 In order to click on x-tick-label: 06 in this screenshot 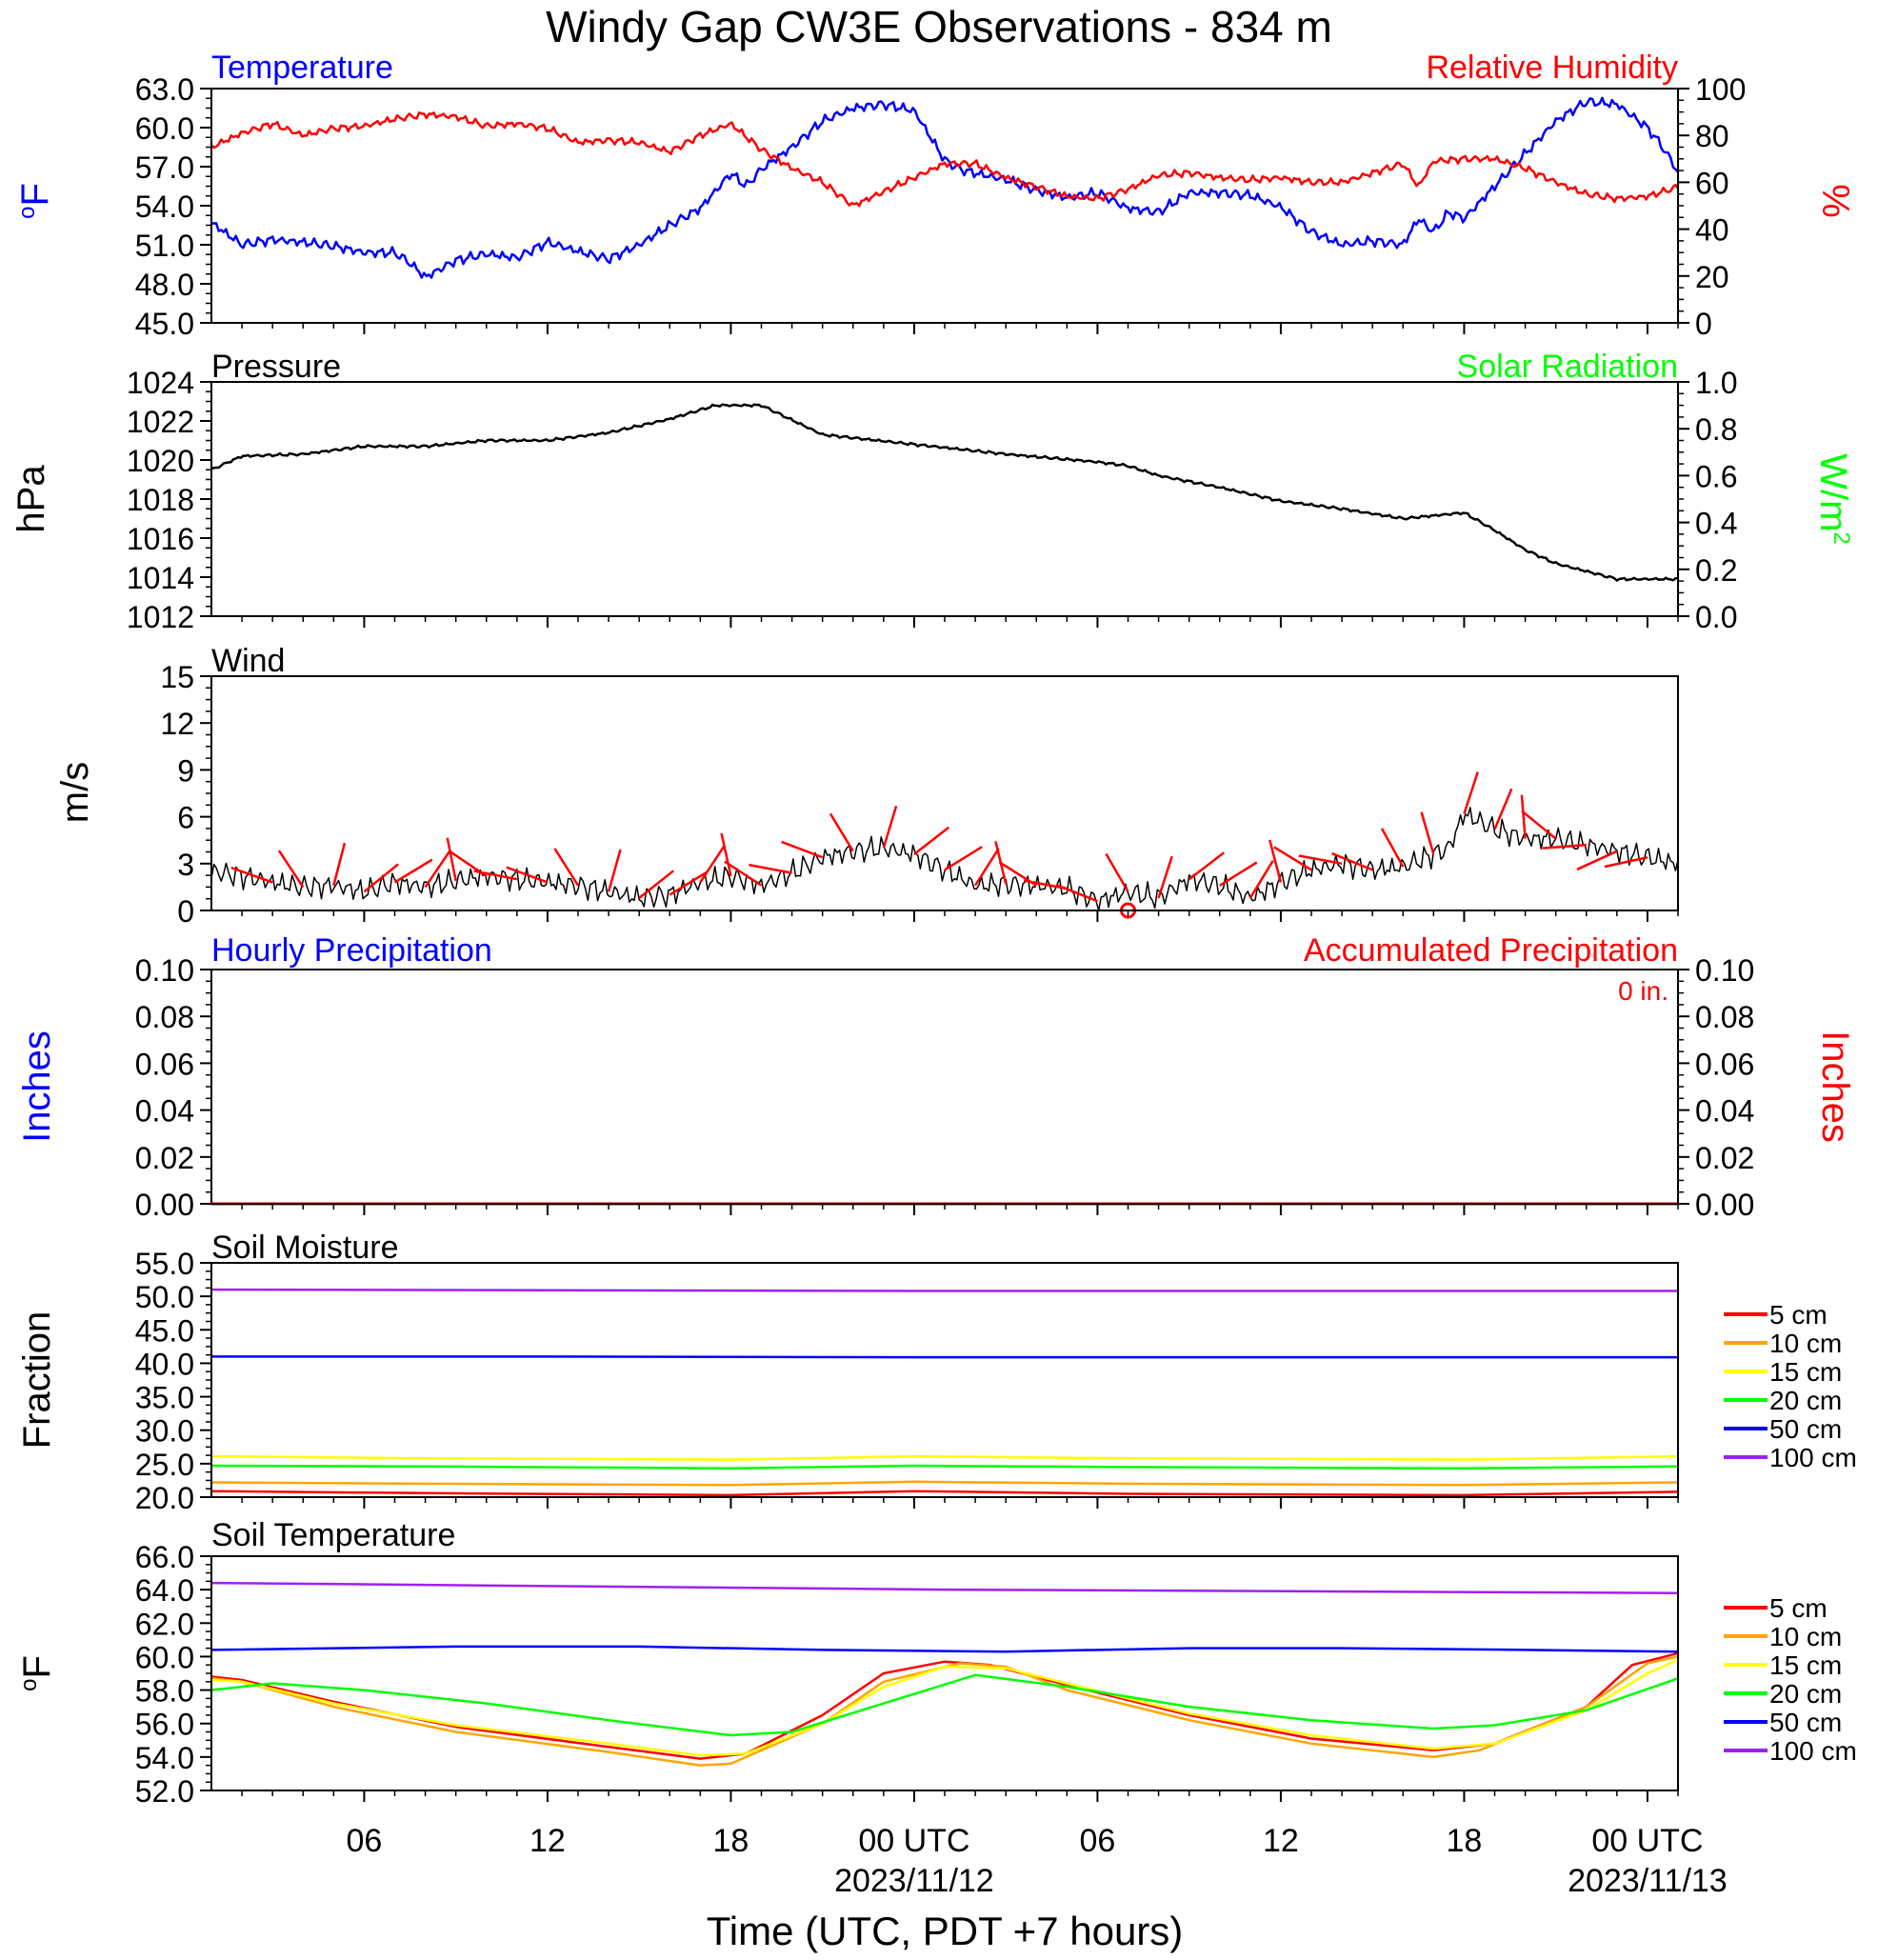, I will do `click(1098, 1841)`.